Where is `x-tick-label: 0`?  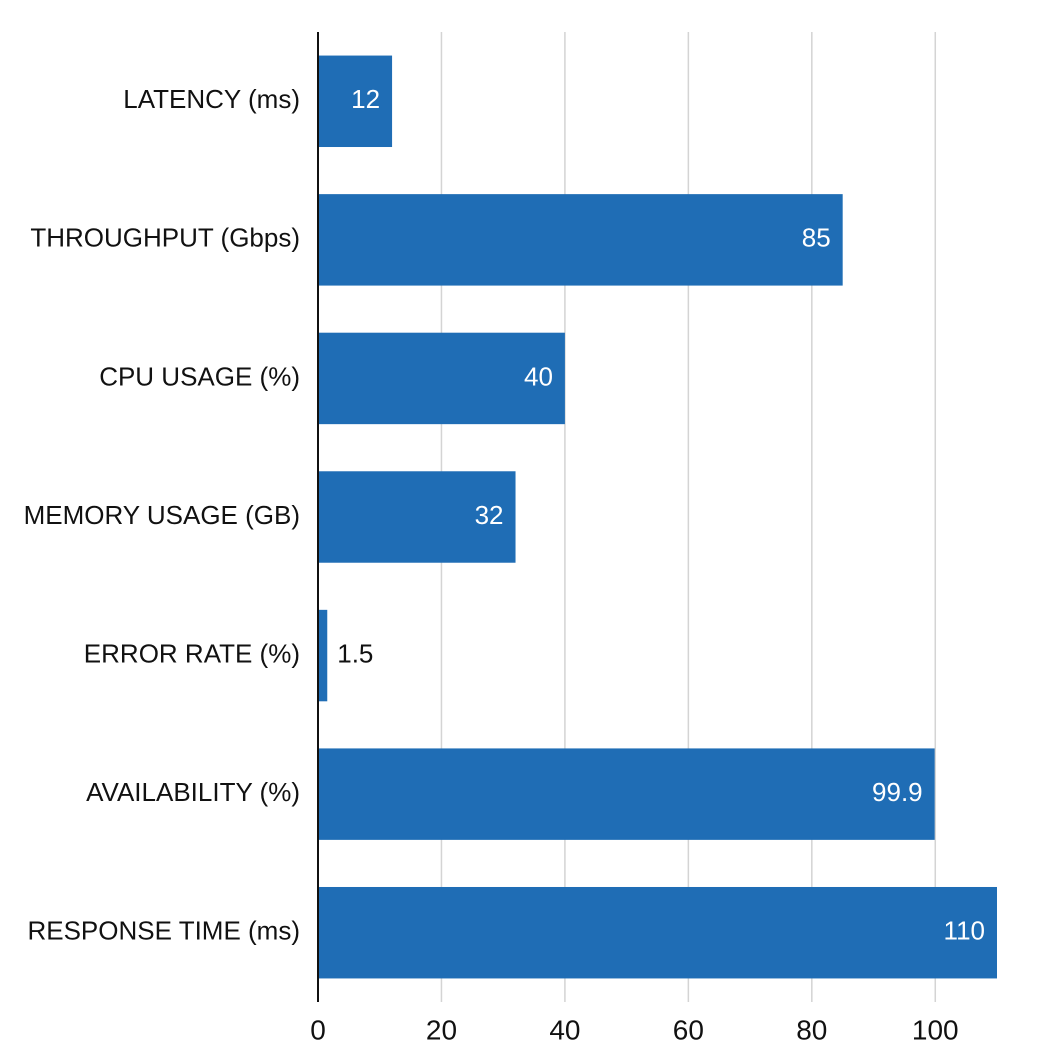 x-tick-label: 0 is located at coordinates (318, 1029).